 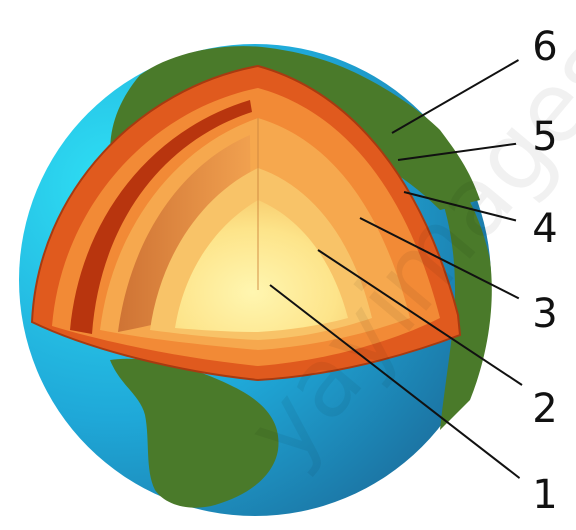 What do you see at coordinates (161, 217) in the screenshot?
I see `mantle-band` at bounding box center [161, 217].